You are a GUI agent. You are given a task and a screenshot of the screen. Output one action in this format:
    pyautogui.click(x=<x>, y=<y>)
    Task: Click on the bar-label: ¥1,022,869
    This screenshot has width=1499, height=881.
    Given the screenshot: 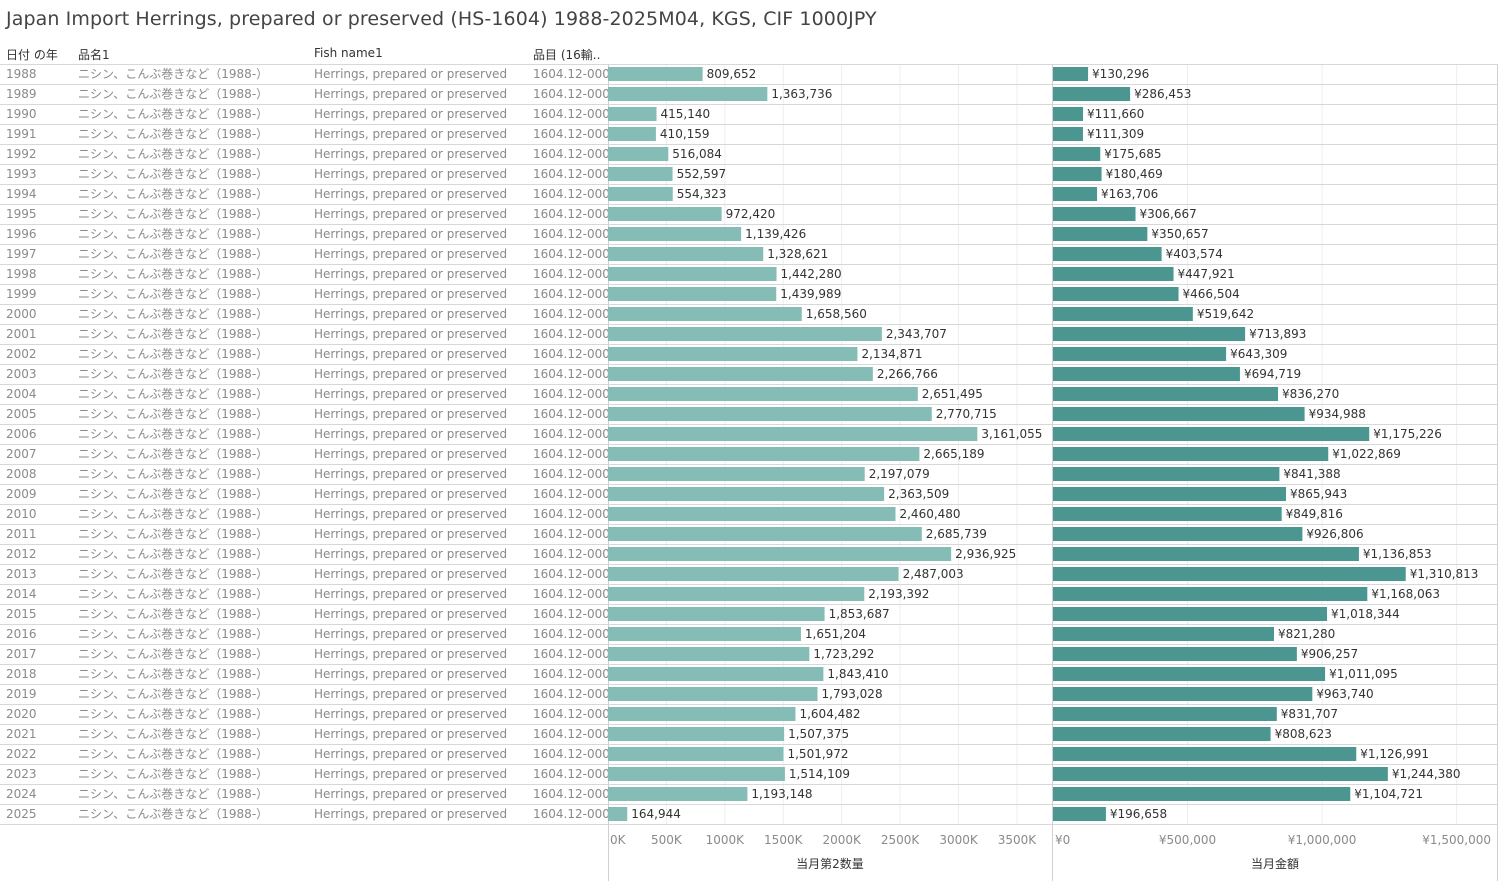 What is the action you would take?
    pyautogui.click(x=1366, y=454)
    